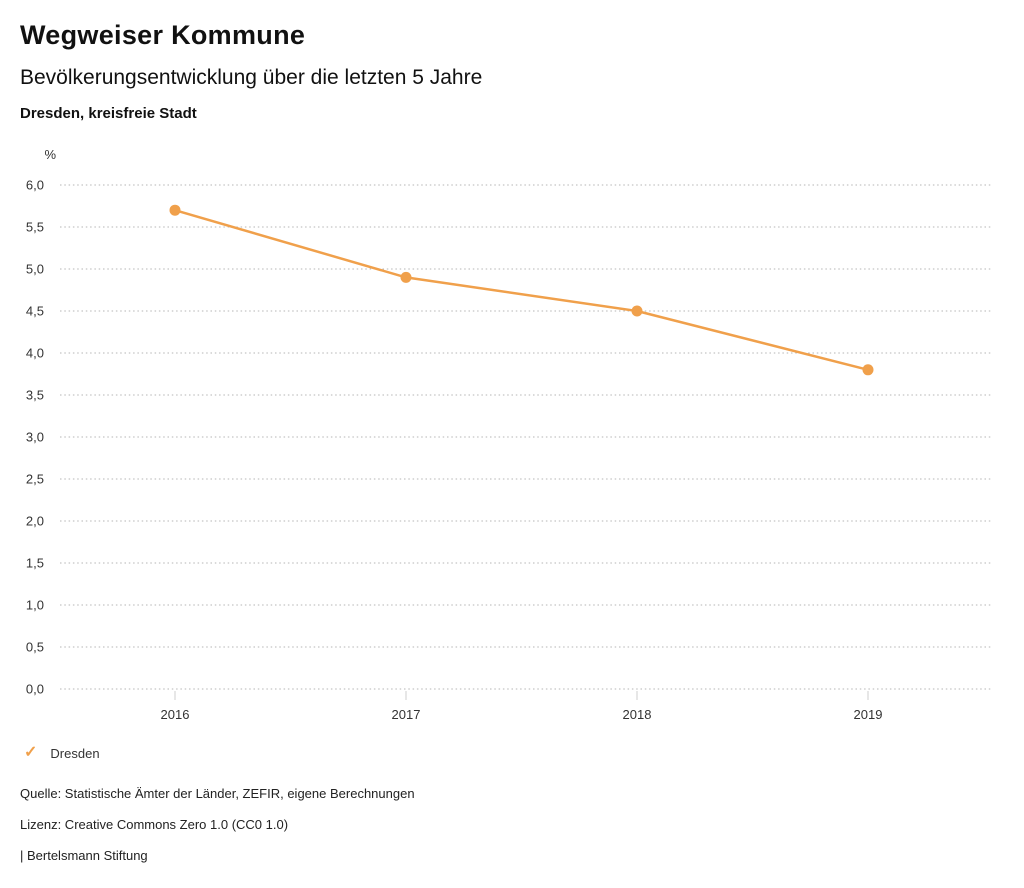 The image size is (1024, 888). What do you see at coordinates (35, 647) in the screenshot?
I see `y-tick-label: 0,5` at bounding box center [35, 647].